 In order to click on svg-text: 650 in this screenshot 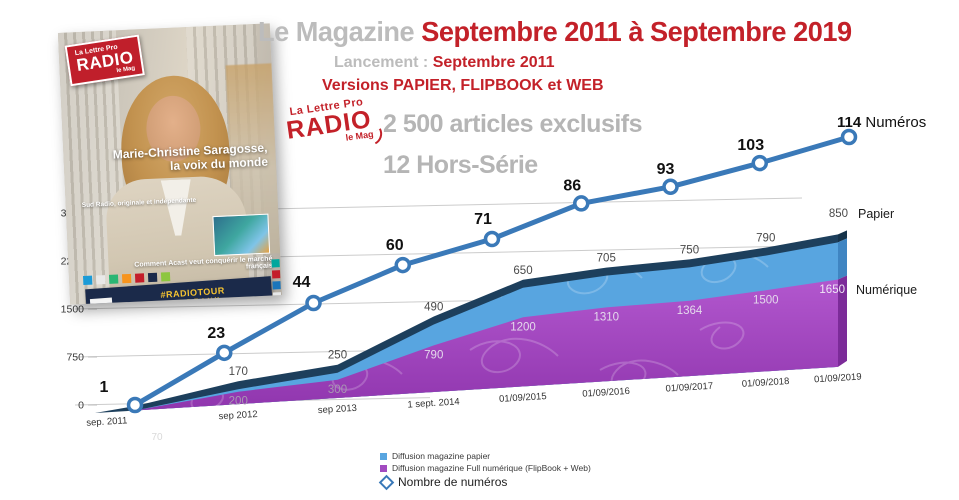, I will do `click(522, 271)`.